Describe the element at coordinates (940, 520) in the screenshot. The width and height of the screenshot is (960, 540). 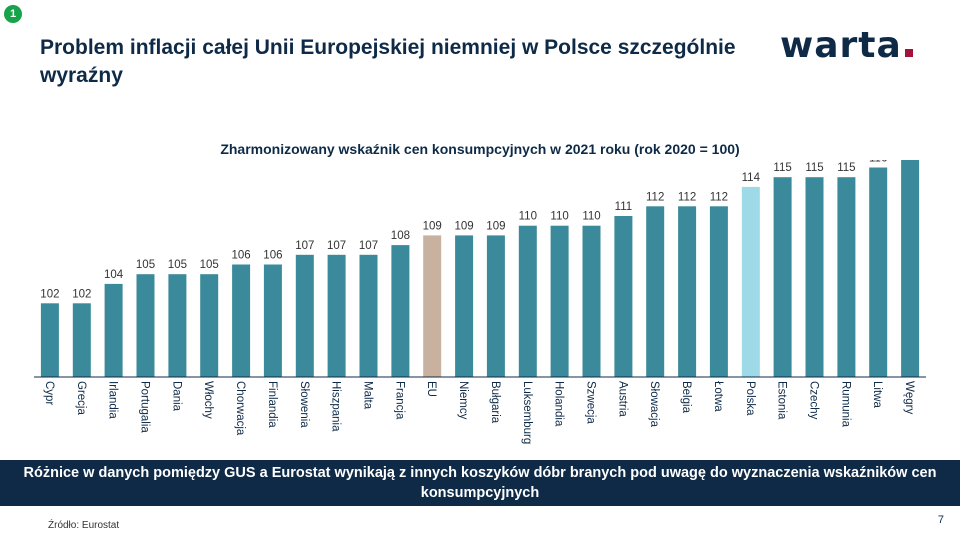
I see `page-number: 7` at that location.